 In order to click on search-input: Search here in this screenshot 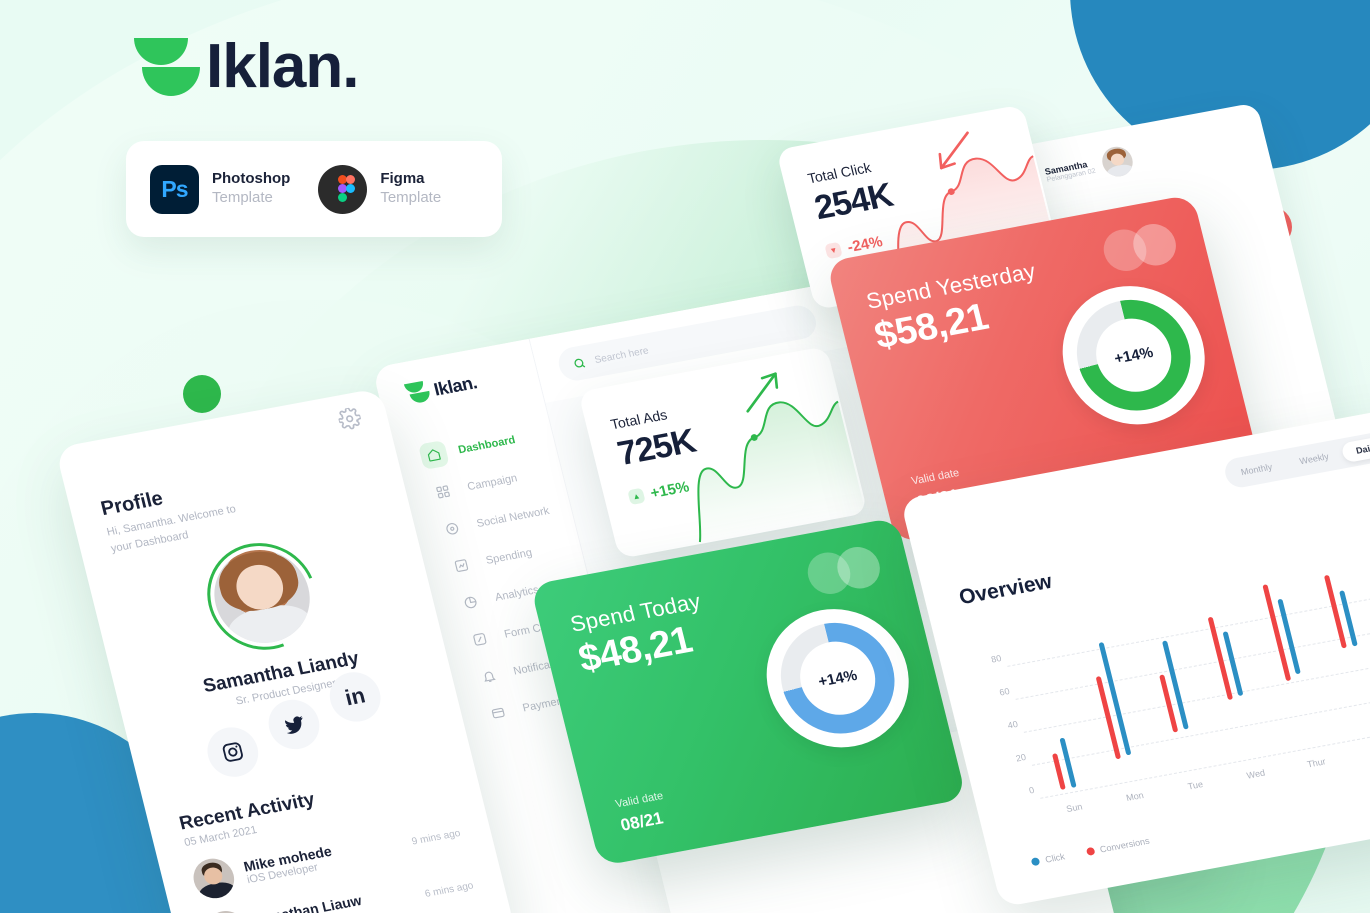, I will do `click(687, 343)`.